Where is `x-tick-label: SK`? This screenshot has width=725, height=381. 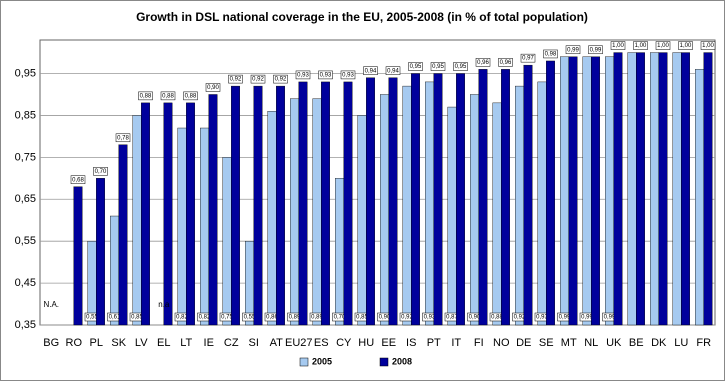
x-tick-label: SK is located at coordinates (118, 343).